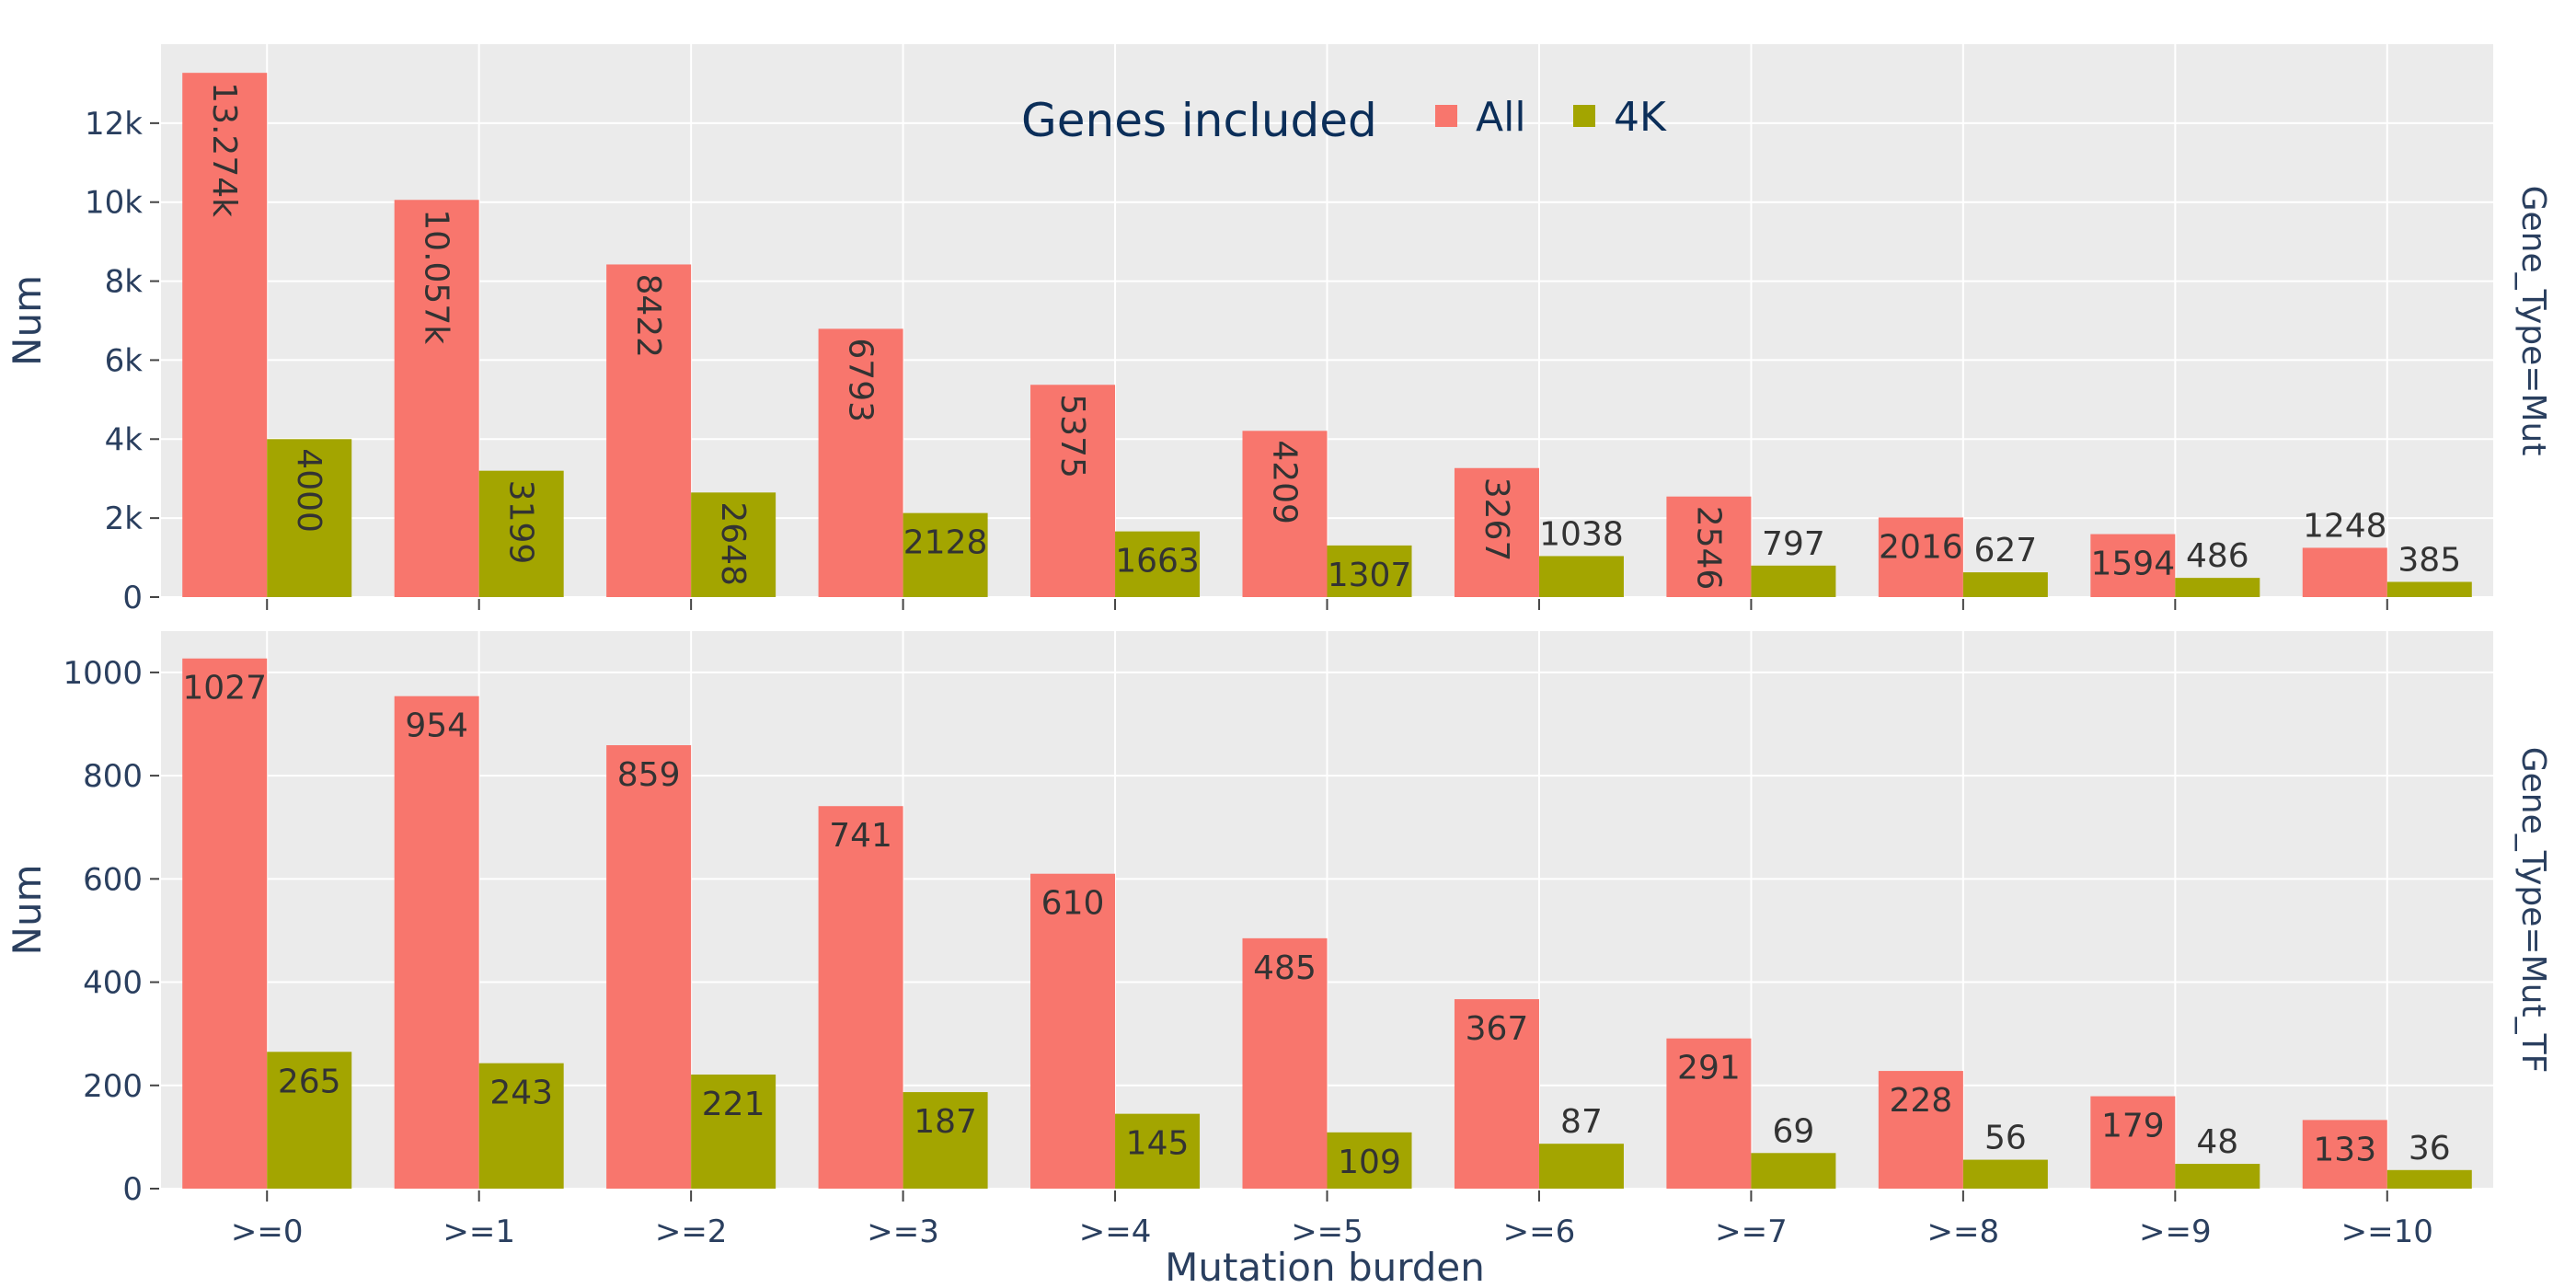 The image size is (2576, 1288). What do you see at coordinates (648, 315) in the screenshot?
I see `bar-value-label: 8422` at bounding box center [648, 315].